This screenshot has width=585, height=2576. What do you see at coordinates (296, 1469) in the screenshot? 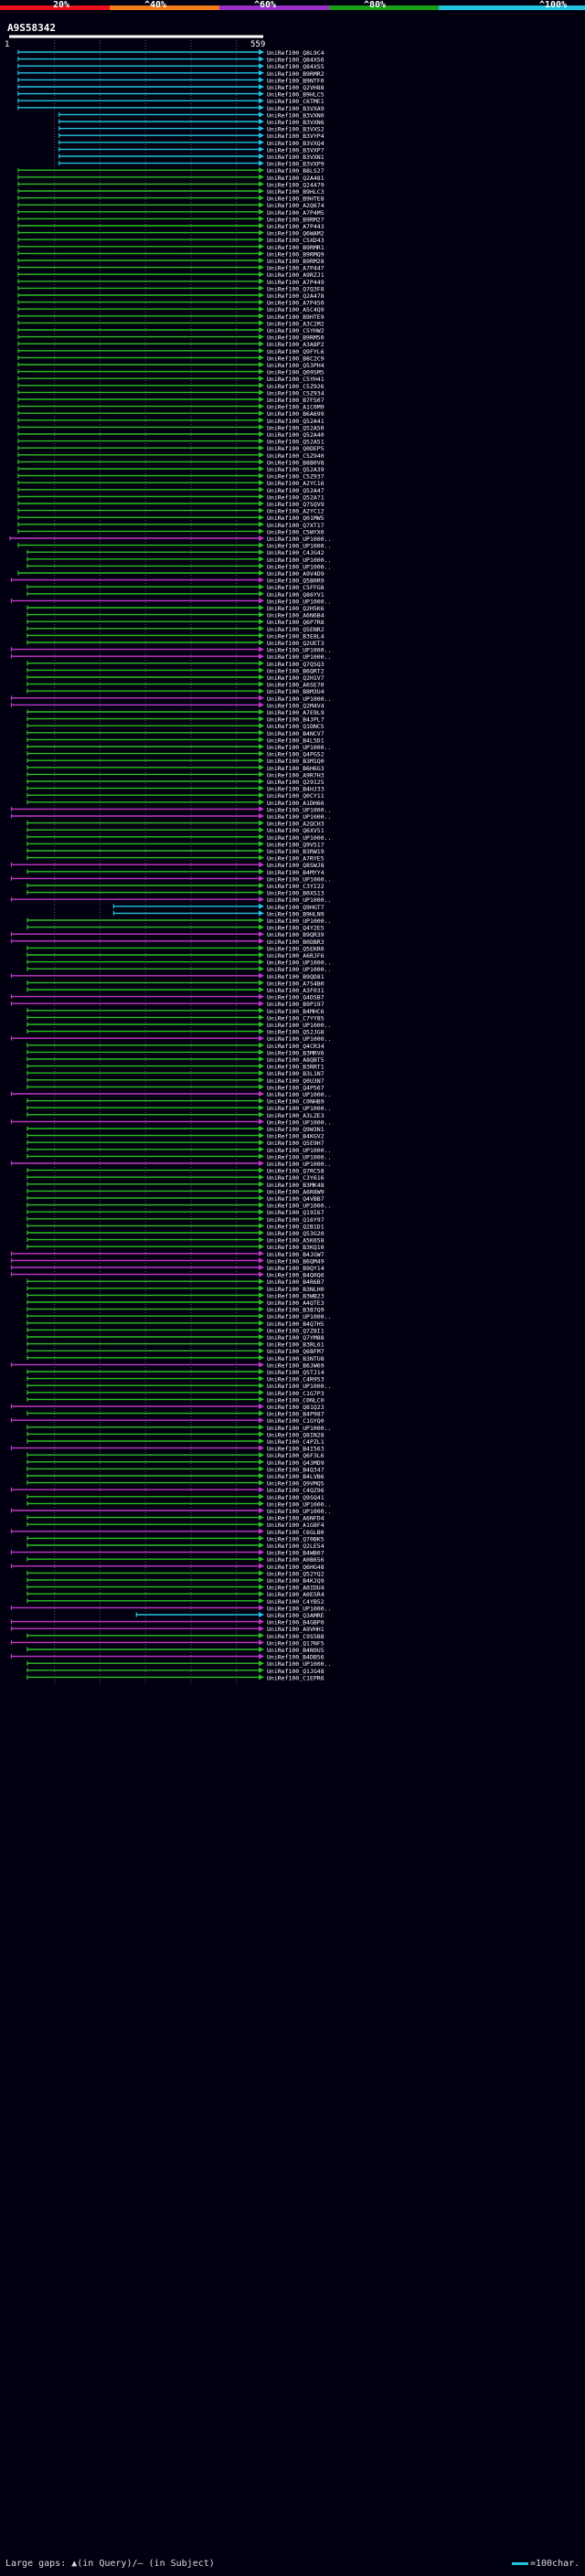
I see `hit-label: UniRef100_B4Q347` at bounding box center [296, 1469].